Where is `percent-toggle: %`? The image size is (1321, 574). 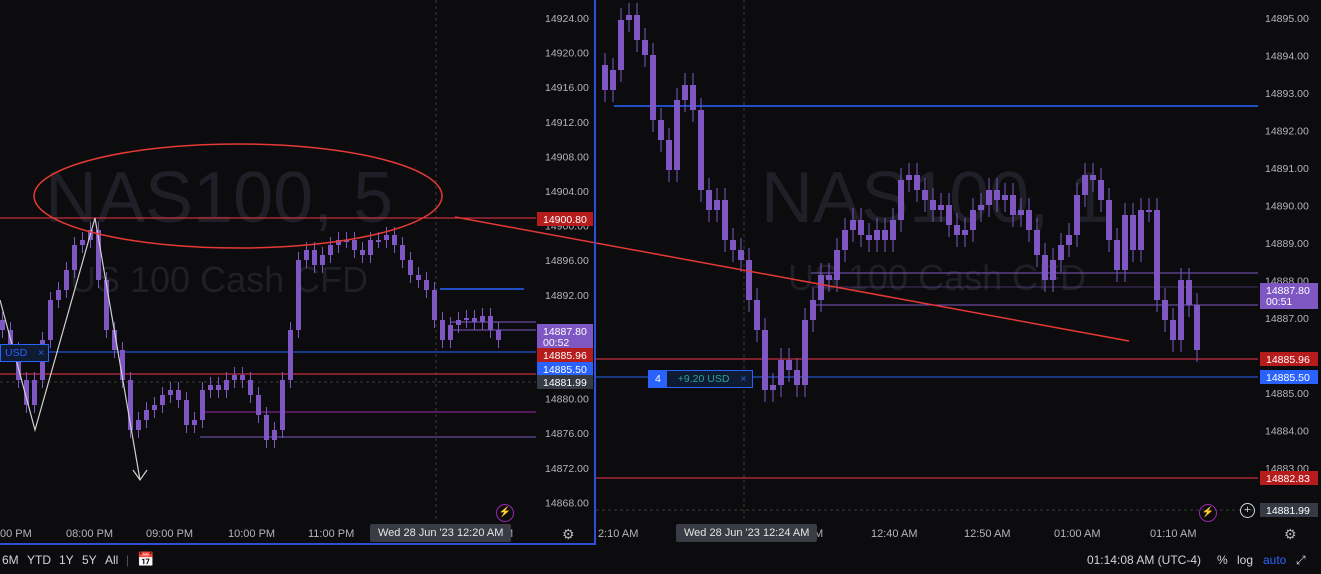 percent-toggle: % is located at coordinates (1222, 560).